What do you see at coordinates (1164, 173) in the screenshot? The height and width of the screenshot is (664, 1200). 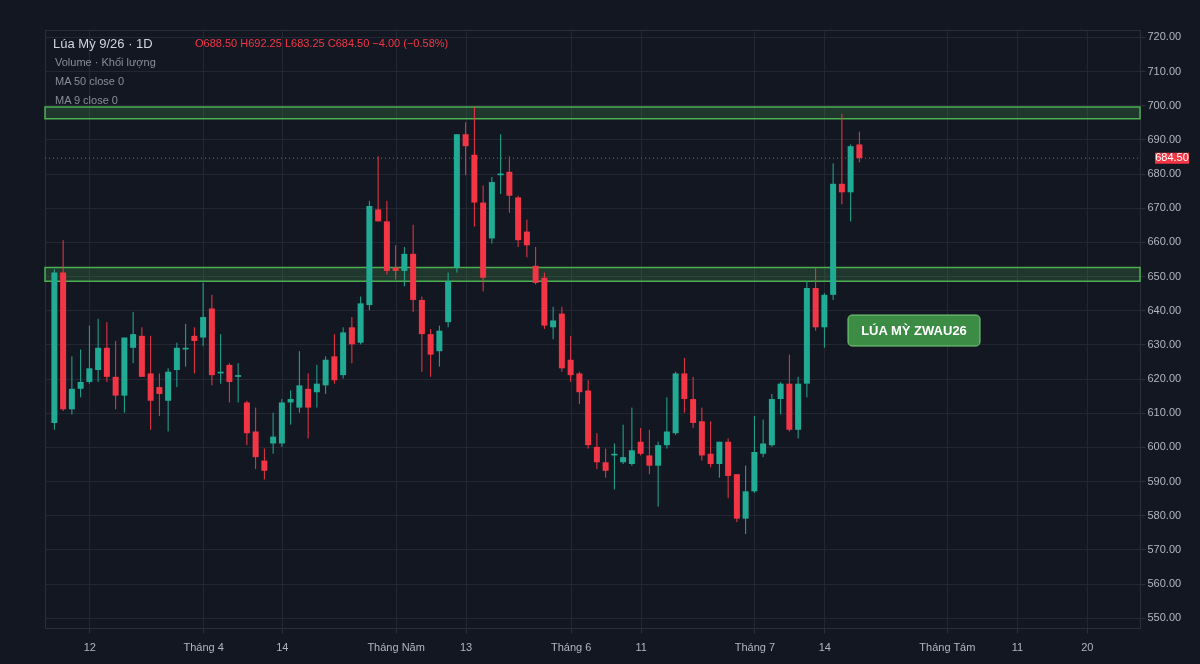 I see `y-tick-label: 680.00` at bounding box center [1164, 173].